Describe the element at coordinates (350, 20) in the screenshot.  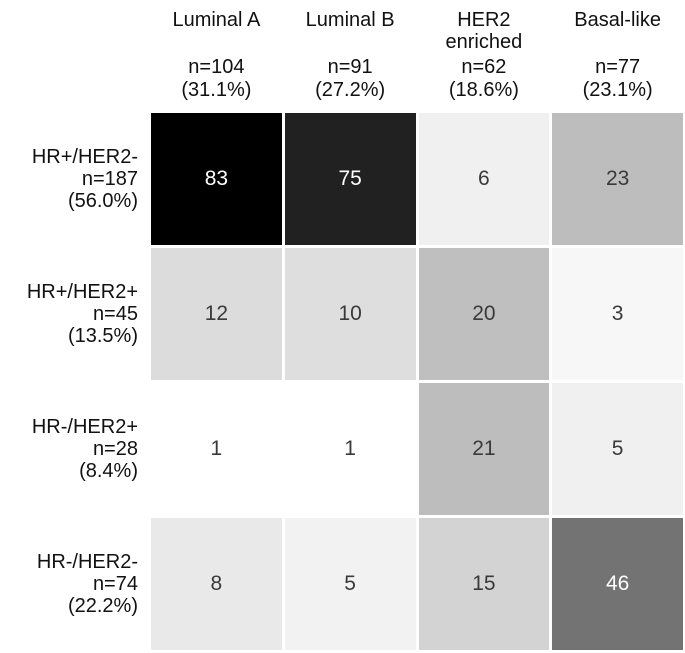
I see `column-name: Luminal B` at that location.